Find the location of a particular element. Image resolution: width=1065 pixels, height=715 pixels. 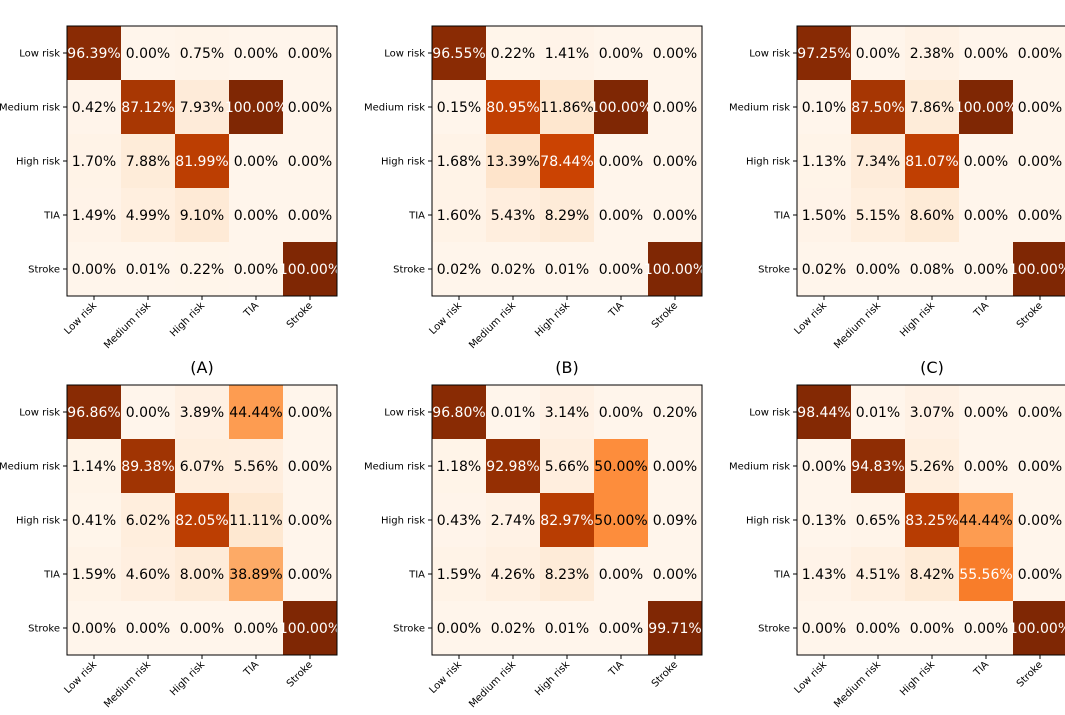

cell-value-label: 4.60% is located at coordinates (148, 575).